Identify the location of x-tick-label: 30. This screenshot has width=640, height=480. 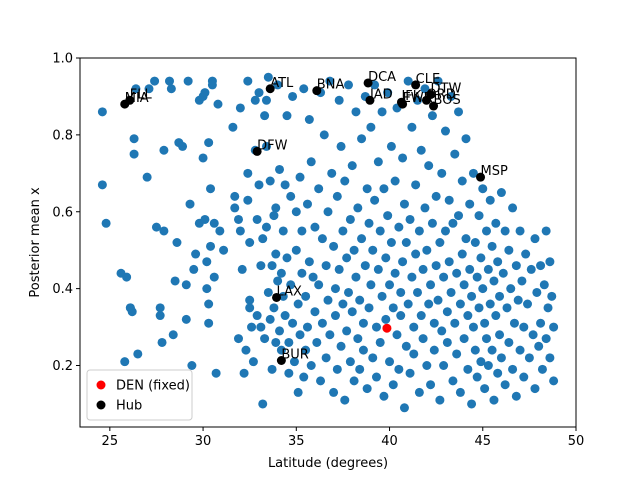
(203, 441).